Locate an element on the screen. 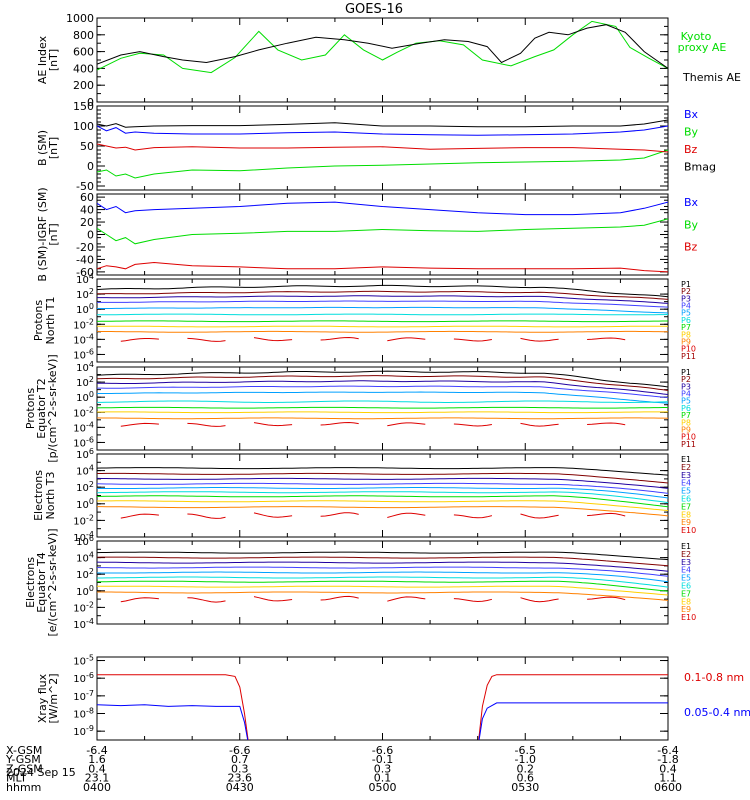  panel-bsm: -50 0 50 100 150 B (SM)[nT] Bx By Bz Bmag is located at coordinates (376, 146).